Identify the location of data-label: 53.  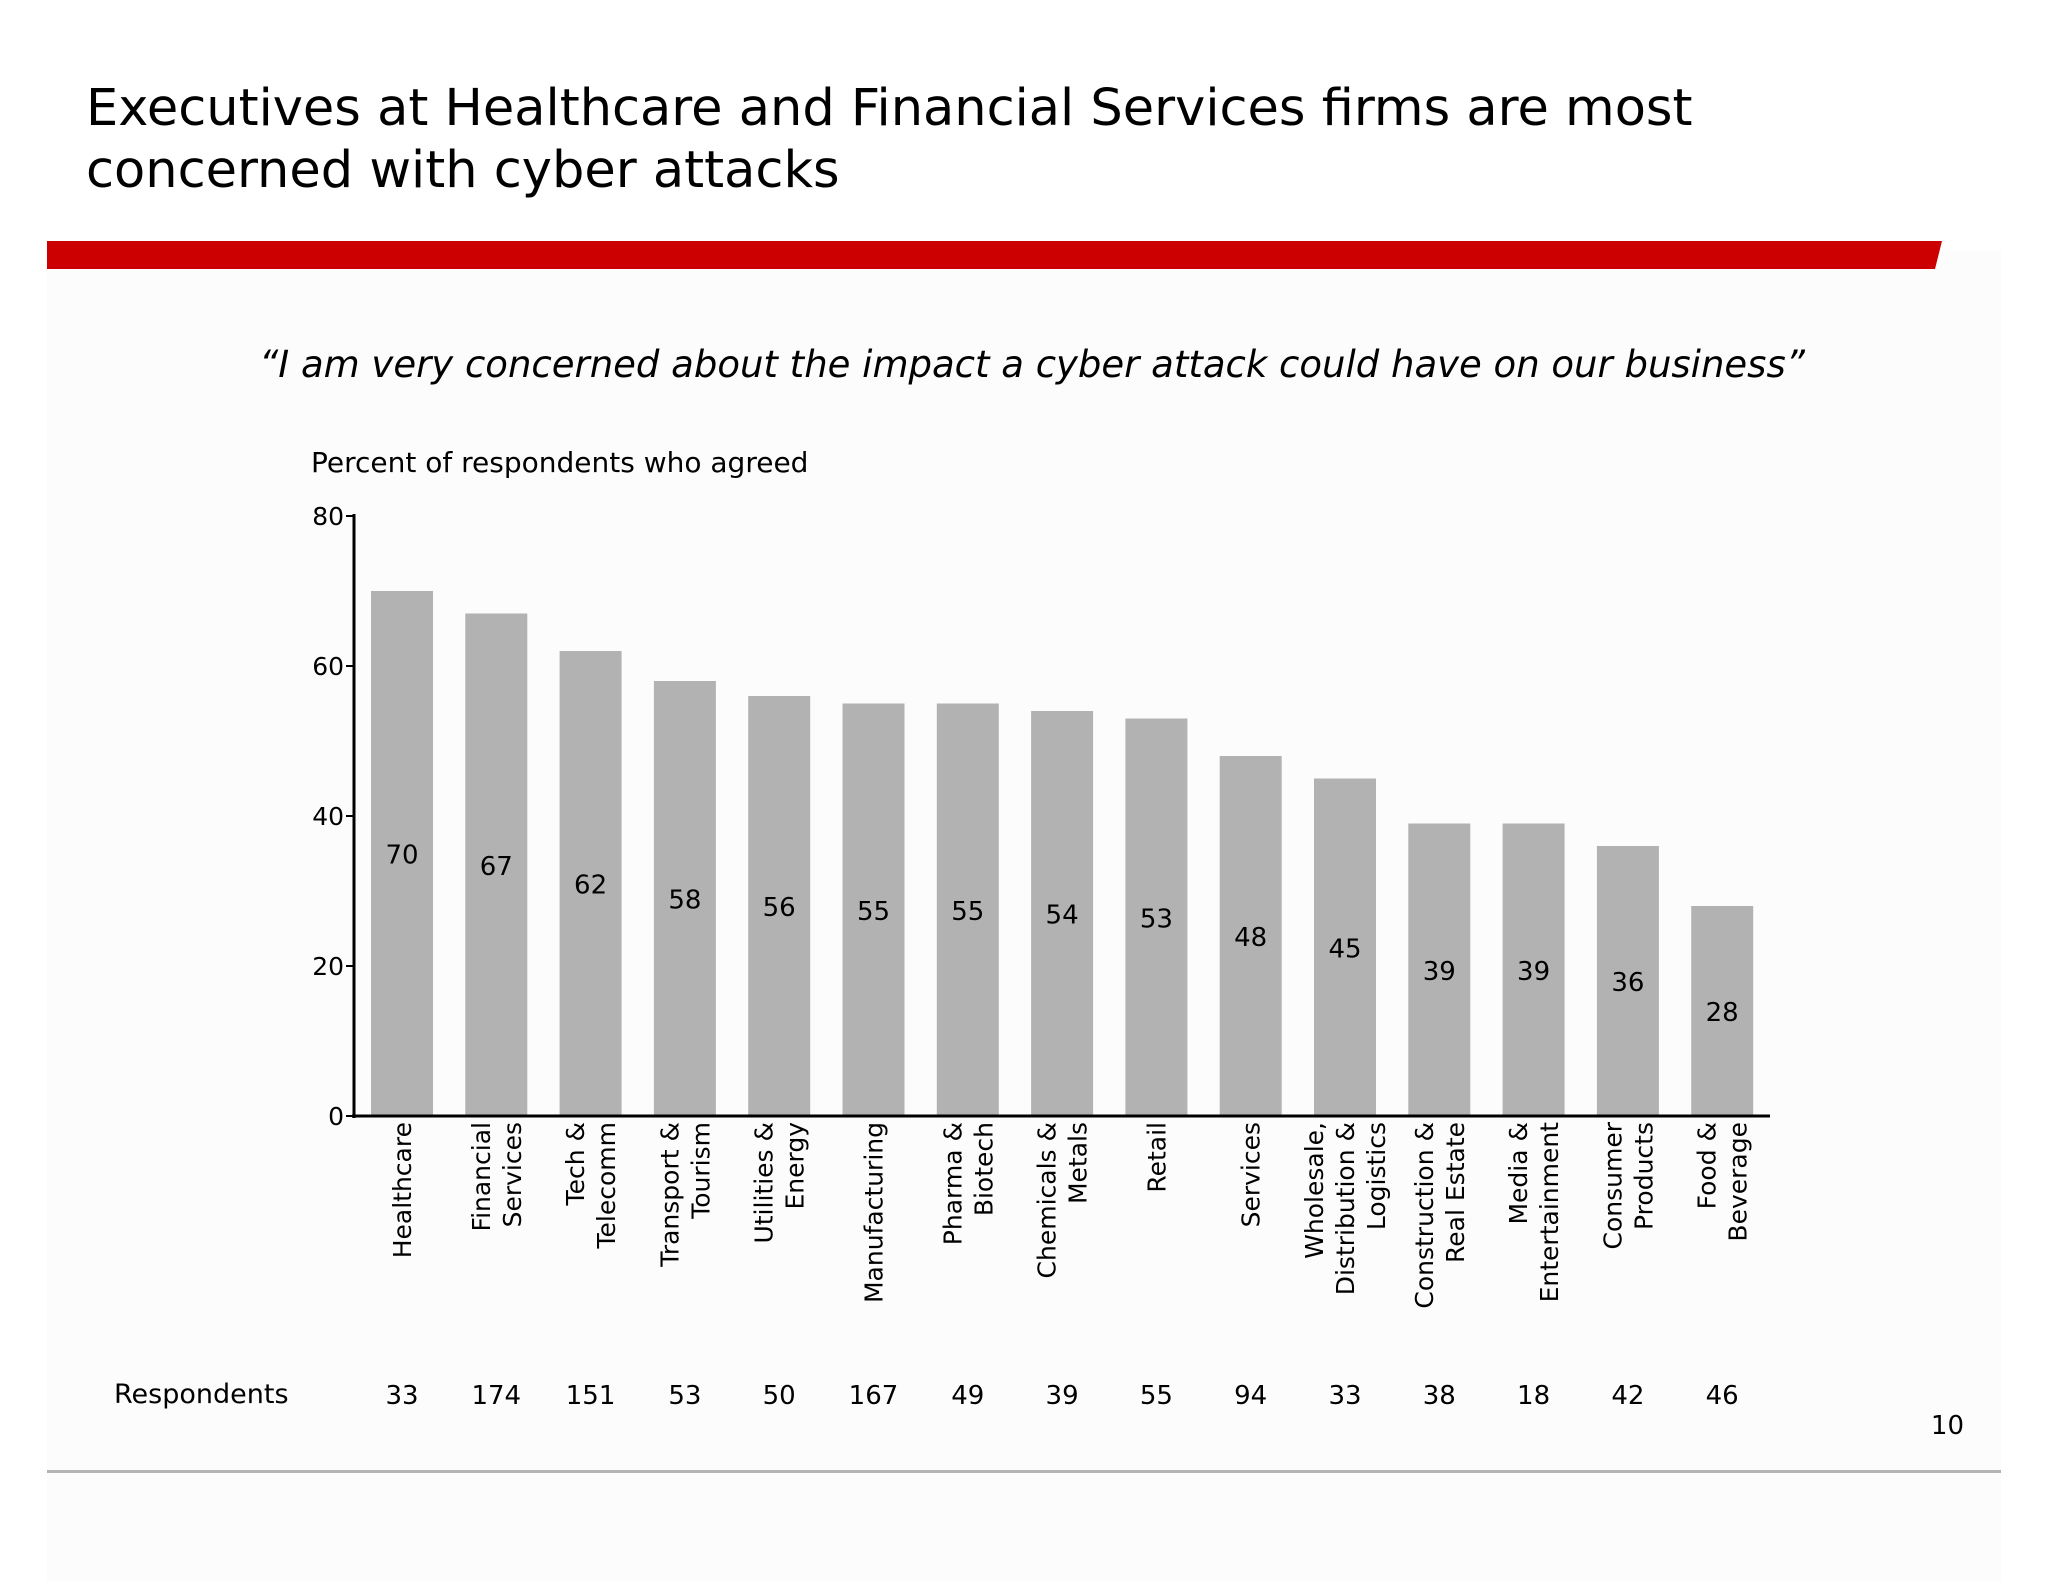
(1156, 919).